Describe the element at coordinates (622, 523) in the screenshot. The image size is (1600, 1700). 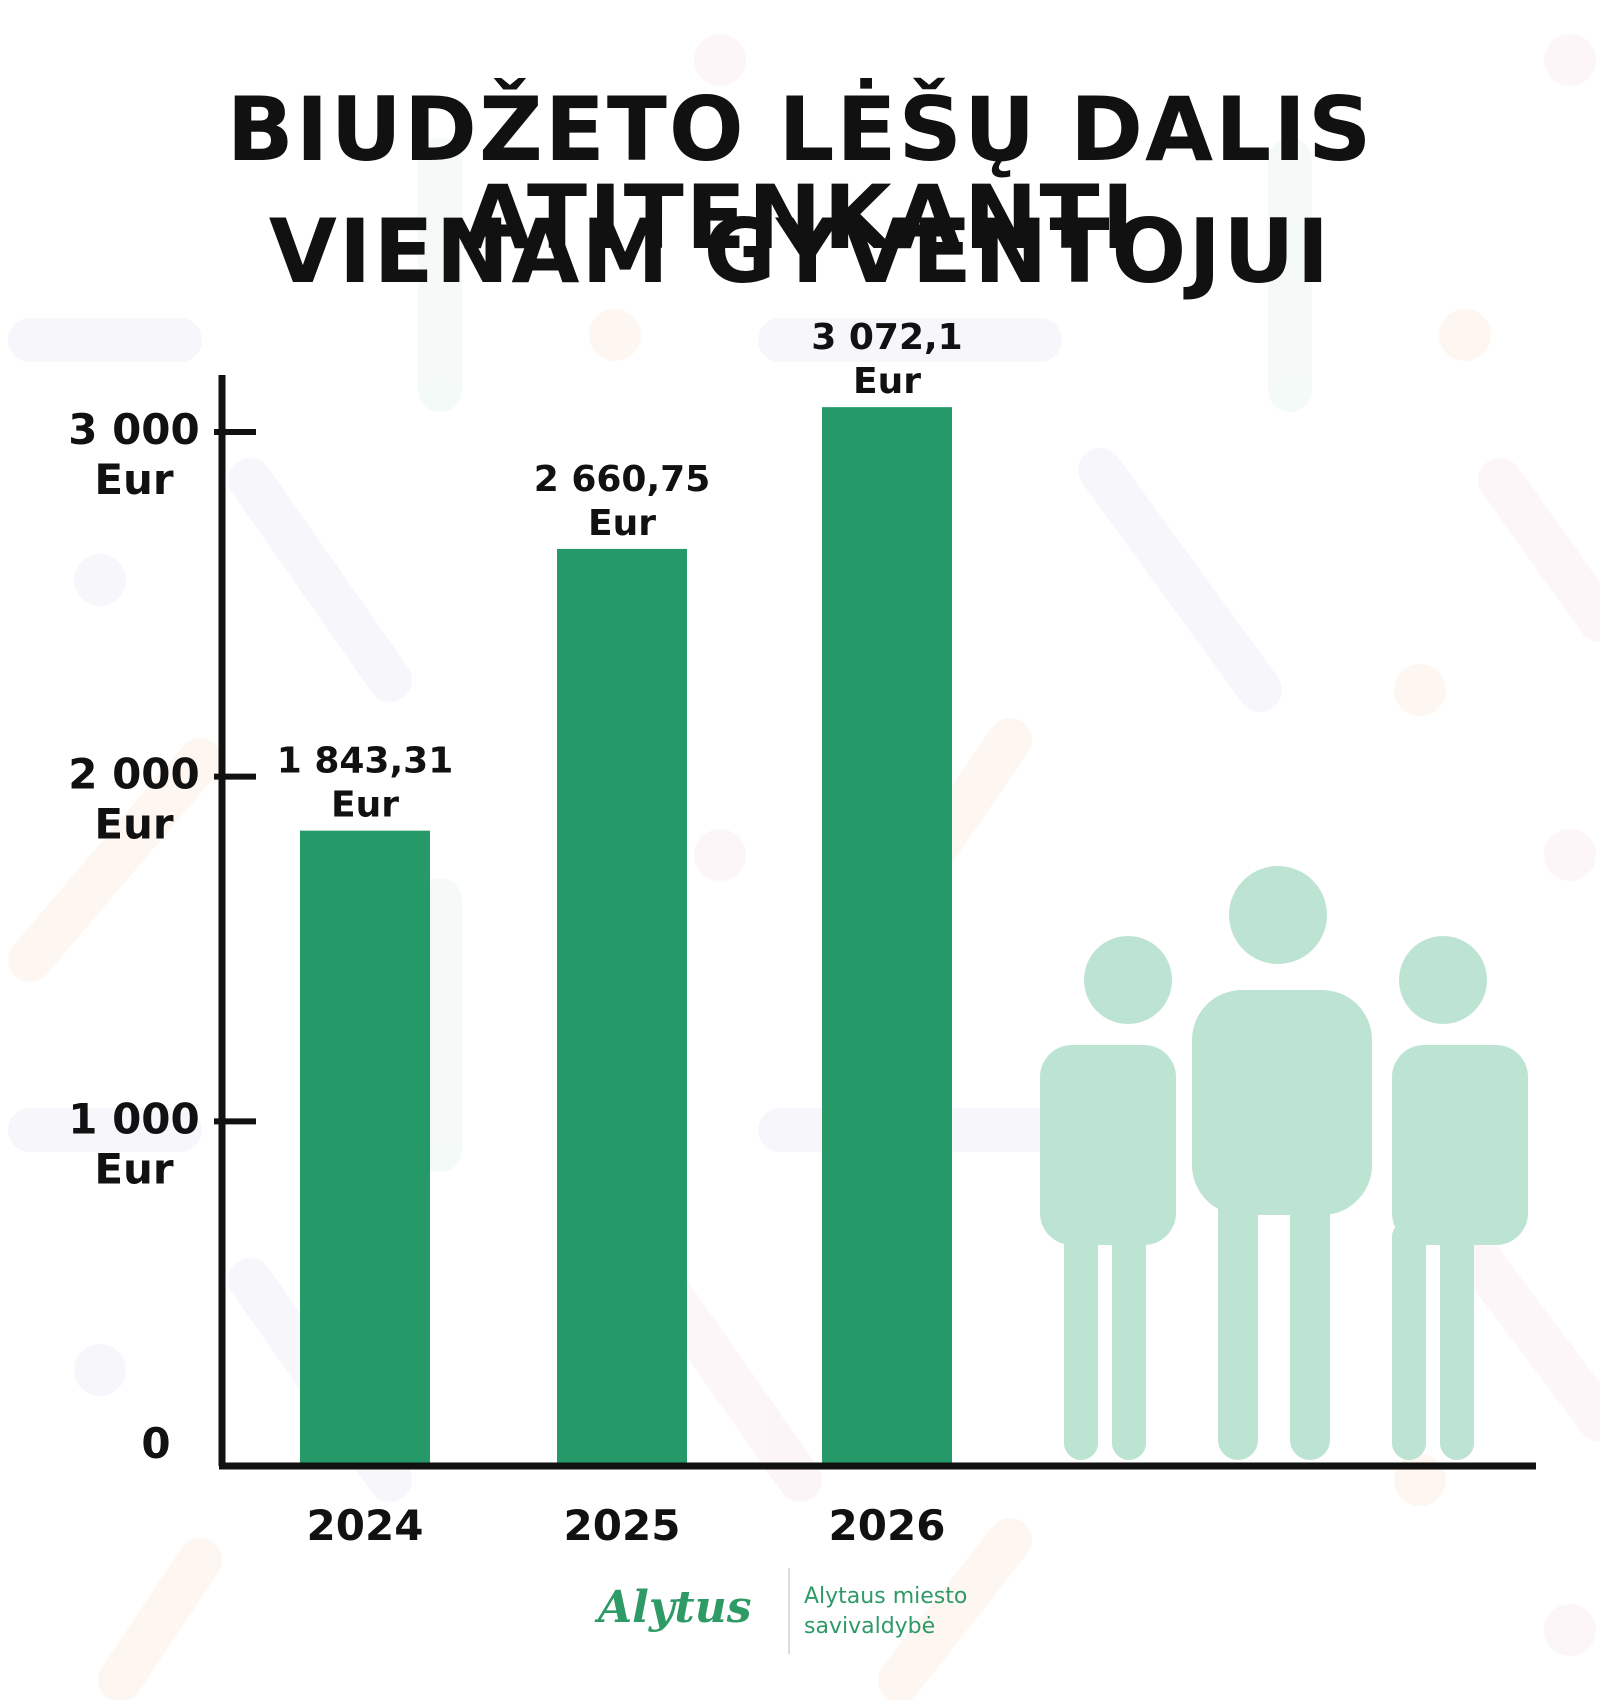
I see `value-unit-2025: Eur` at that location.